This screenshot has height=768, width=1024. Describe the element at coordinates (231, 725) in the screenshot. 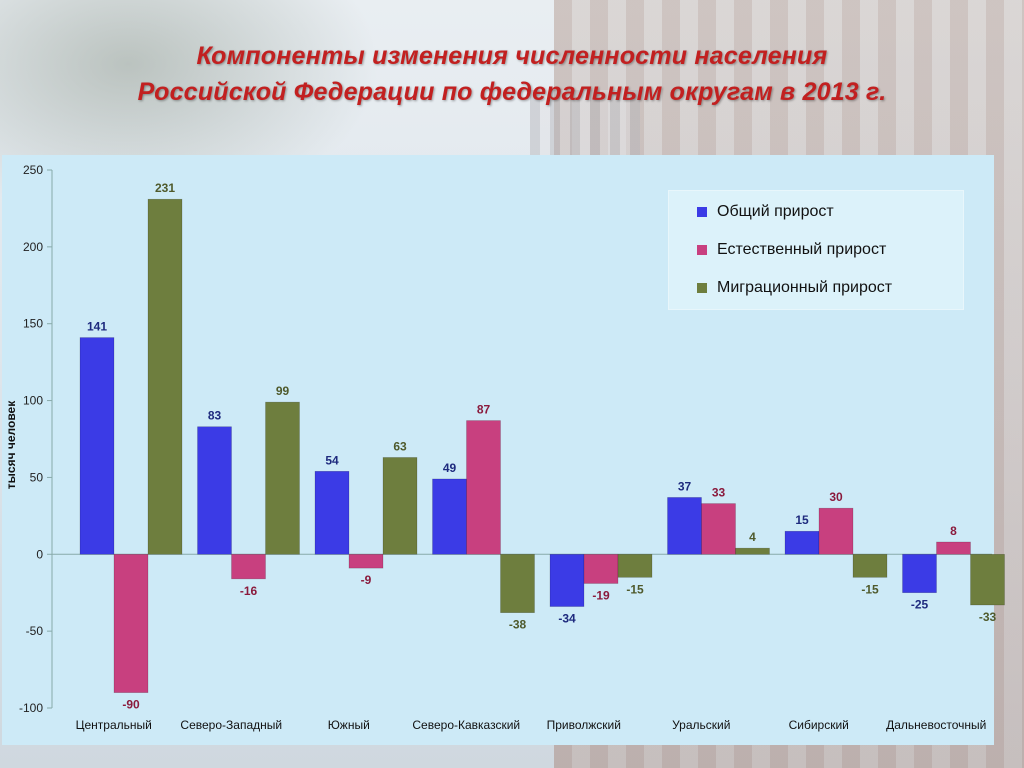

I see `x-tick-label: Северо-Западный` at that location.